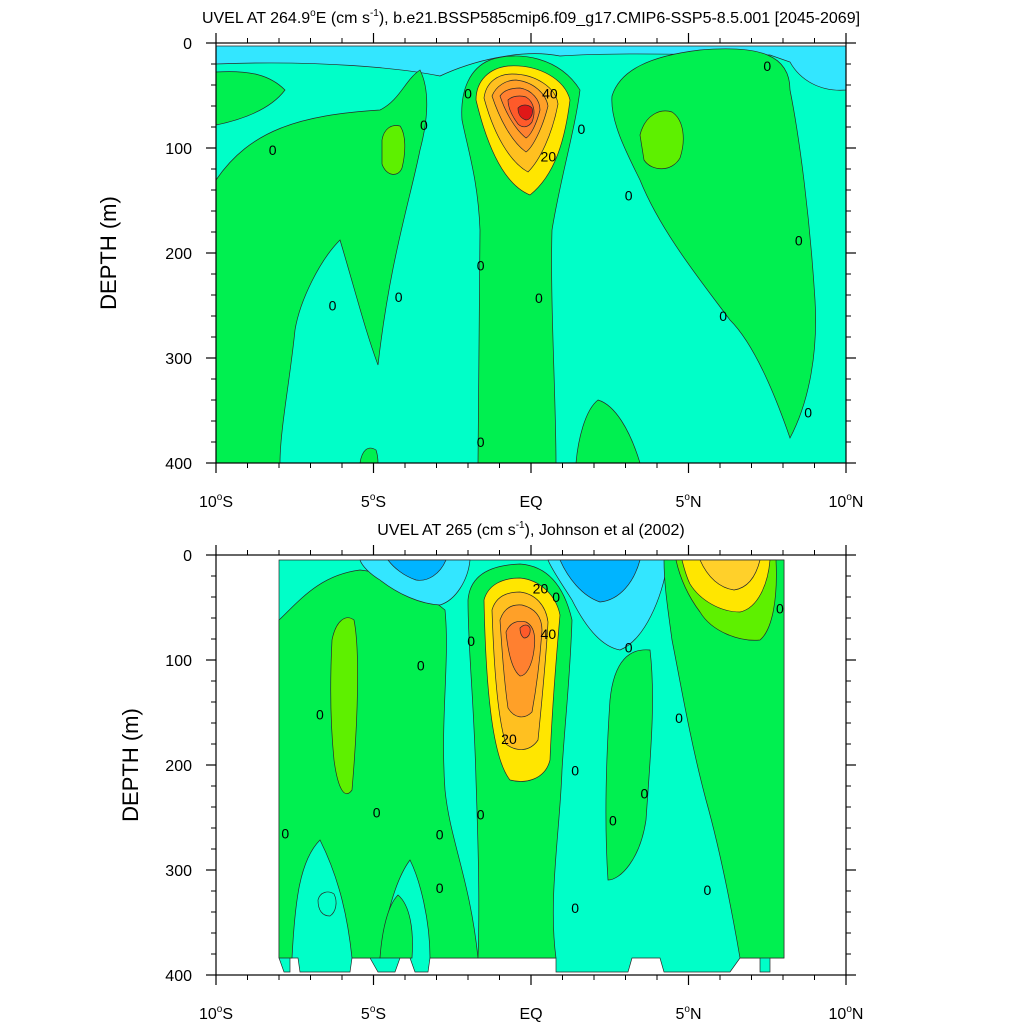 This screenshot has width=1024, height=1024. Describe the element at coordinates (396, 926) in the screenshot. I see `field-west-pocket` at that location.